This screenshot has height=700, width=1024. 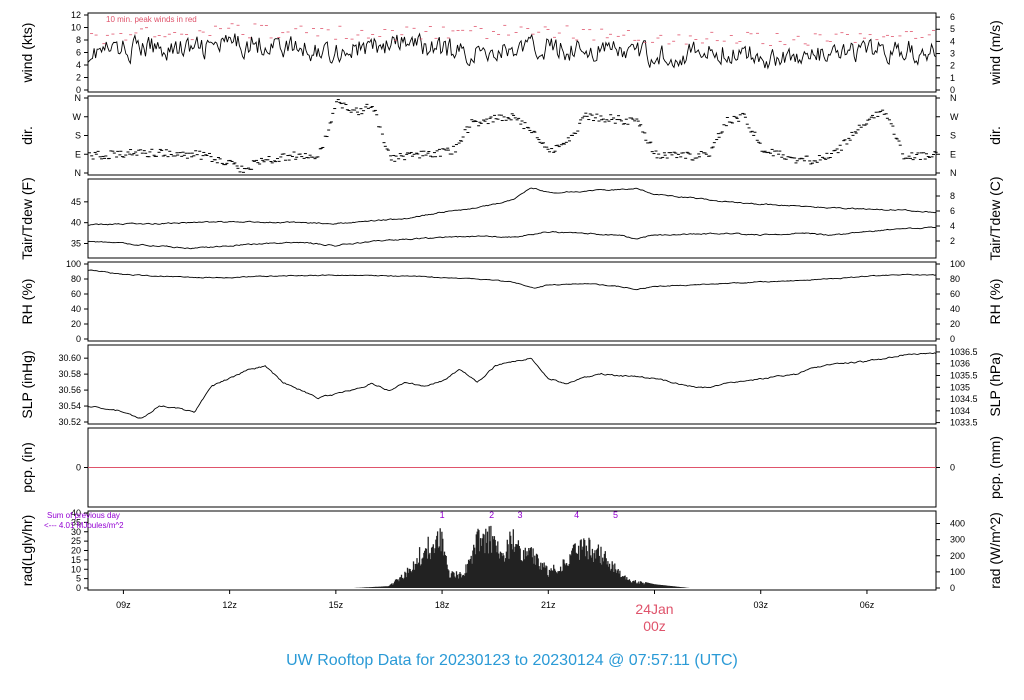 What do you see at coordinates (78, 154) in the screenshot?
I see `y-tick-label: E` at bounding box center [78, 154].